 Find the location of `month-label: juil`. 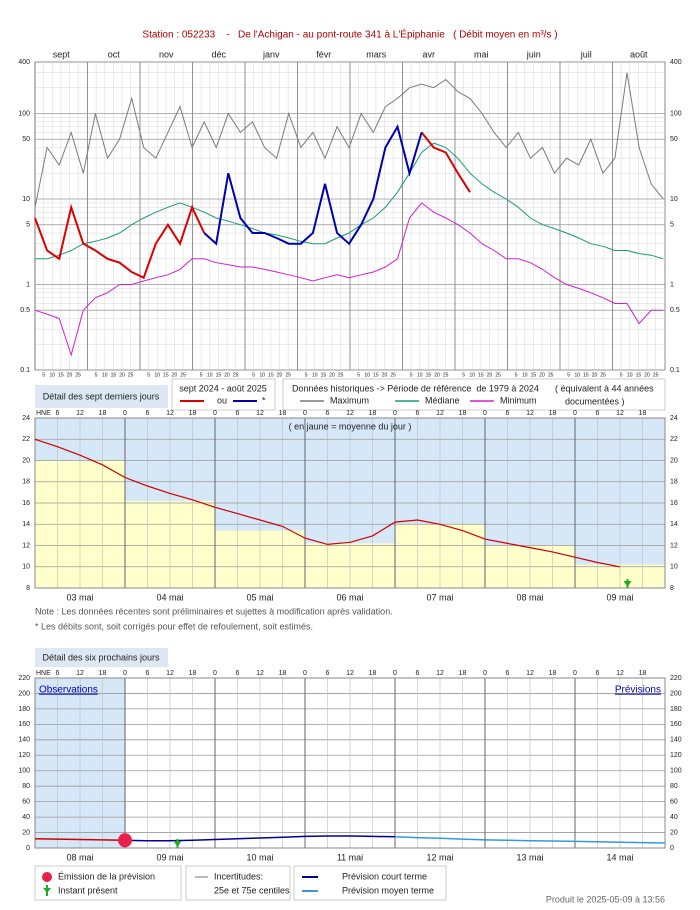

month-label: juil is located at coordinates (586, 54).